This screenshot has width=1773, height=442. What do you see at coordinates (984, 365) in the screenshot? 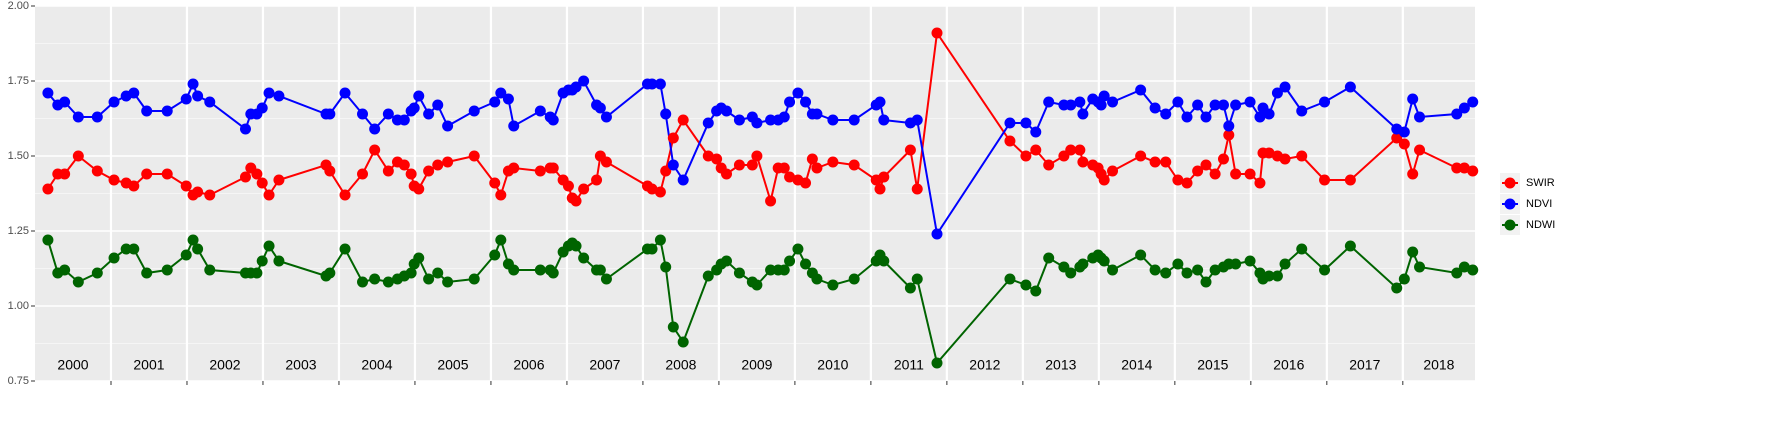
I see `period-label: 2012` at bounding box center [984, 365].